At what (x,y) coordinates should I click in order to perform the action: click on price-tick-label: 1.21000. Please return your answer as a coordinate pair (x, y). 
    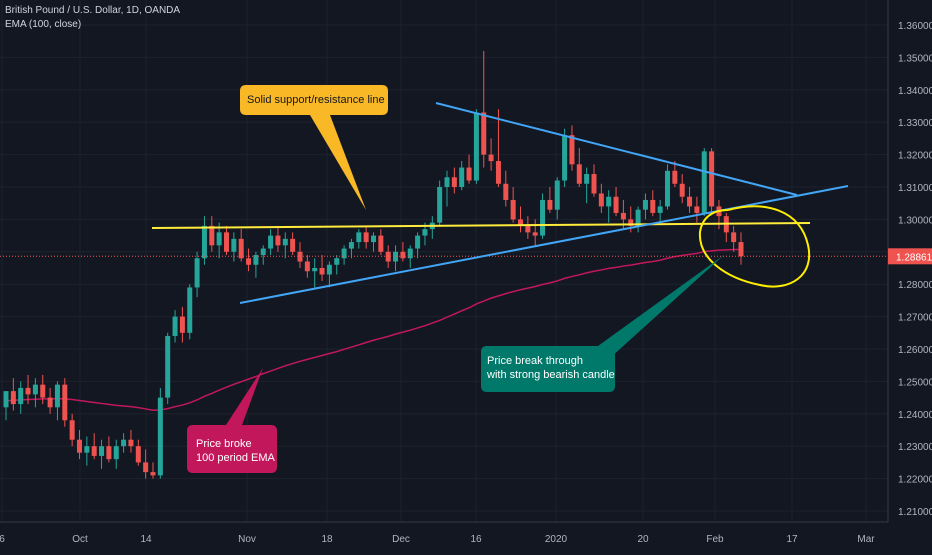
    Looking at the image, I should click on (915, 512).